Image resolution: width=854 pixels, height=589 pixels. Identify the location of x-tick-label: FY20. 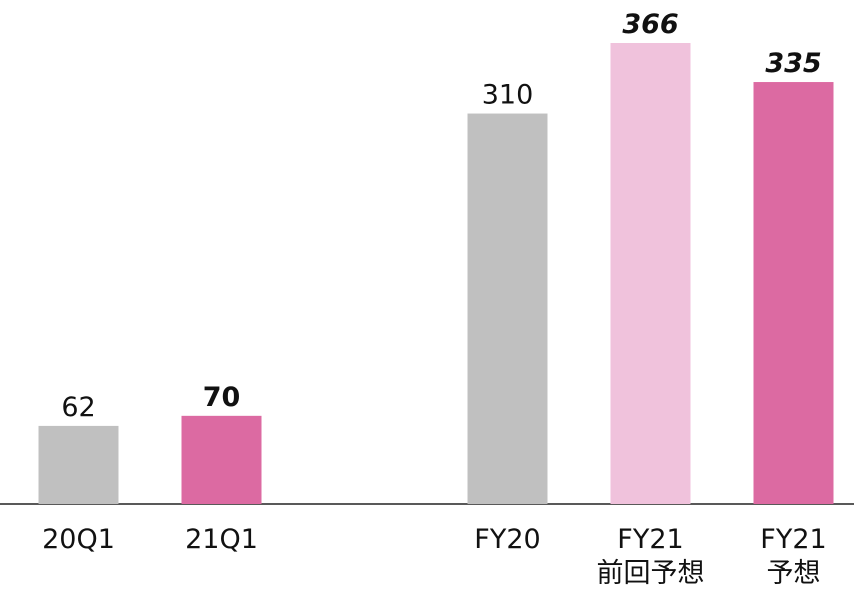
(507, 539).